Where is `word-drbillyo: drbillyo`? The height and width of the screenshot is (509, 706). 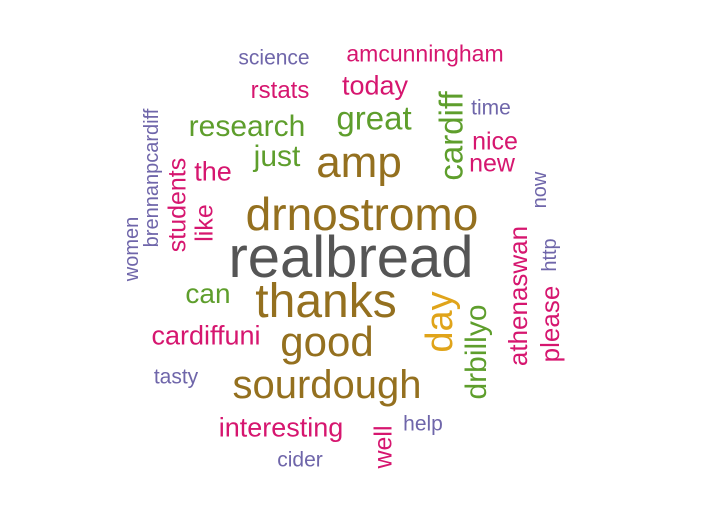
word-drbillyo: drbillyo is located at coordinates (476, 352).